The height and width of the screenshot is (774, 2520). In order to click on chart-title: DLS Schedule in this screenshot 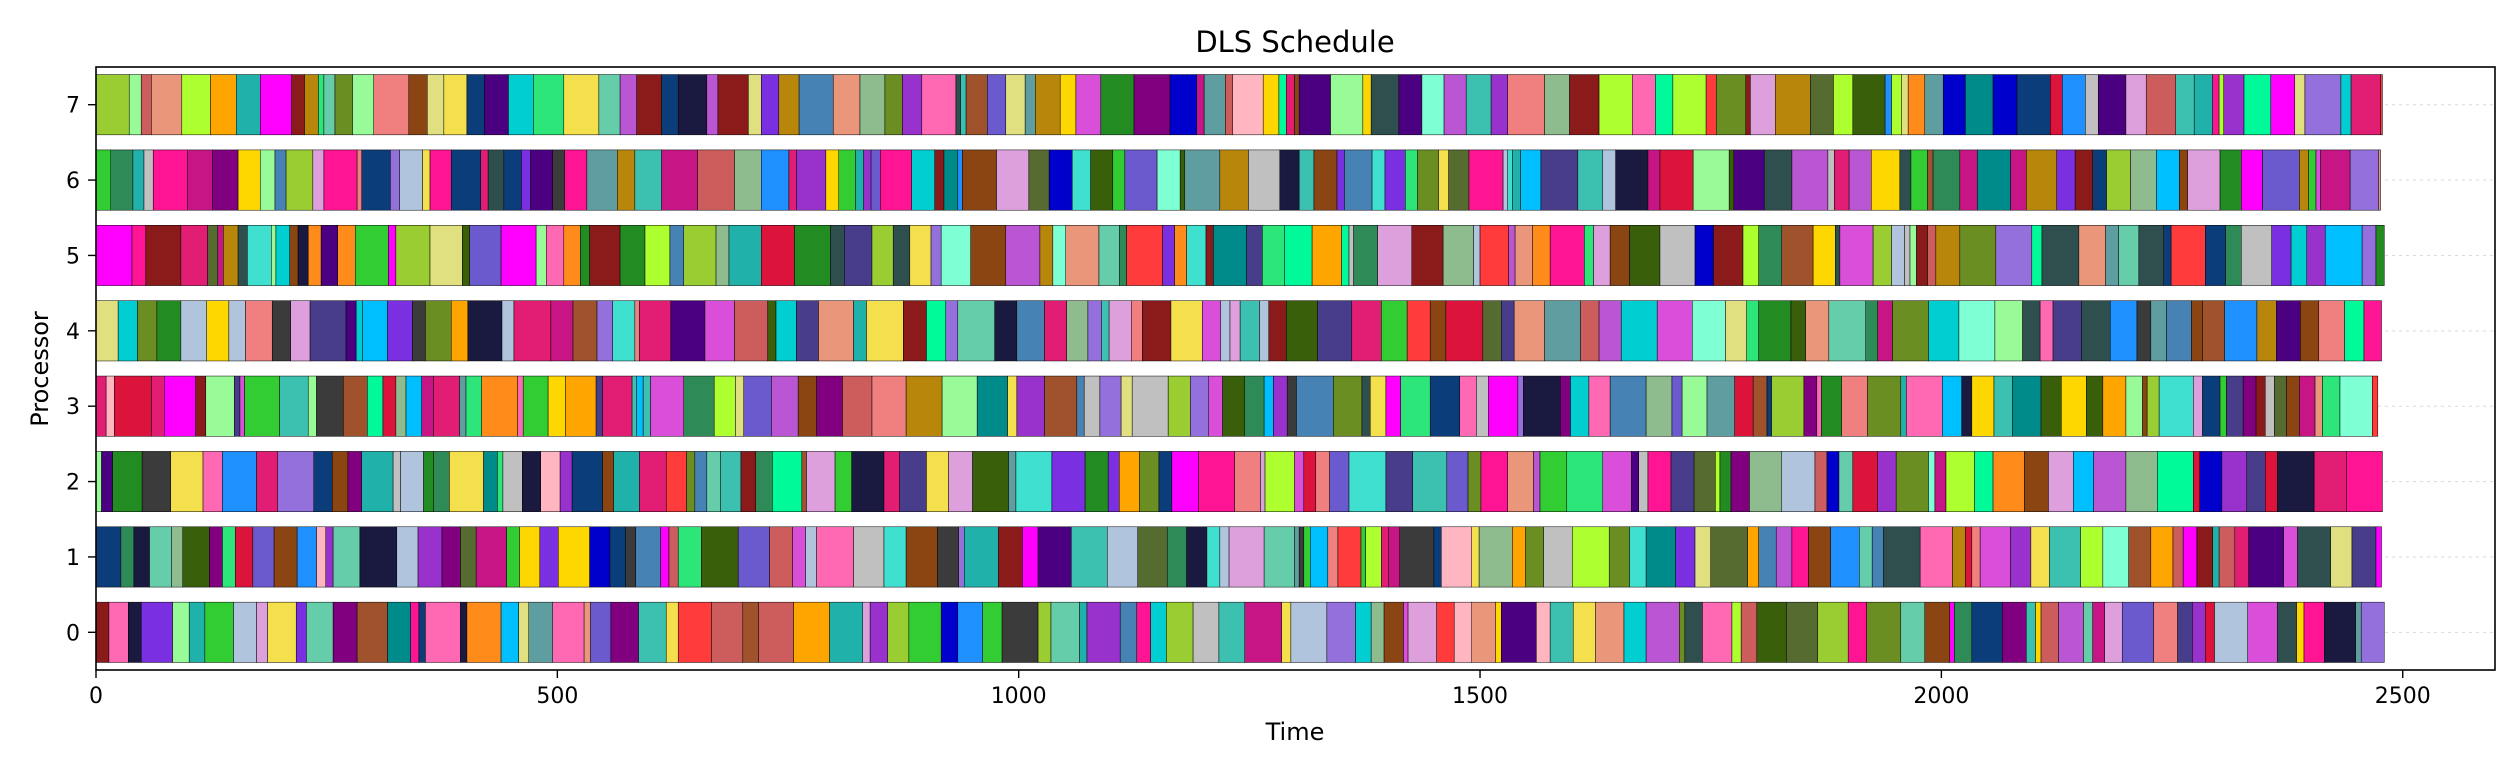, I will do `click(1294, 42)`.